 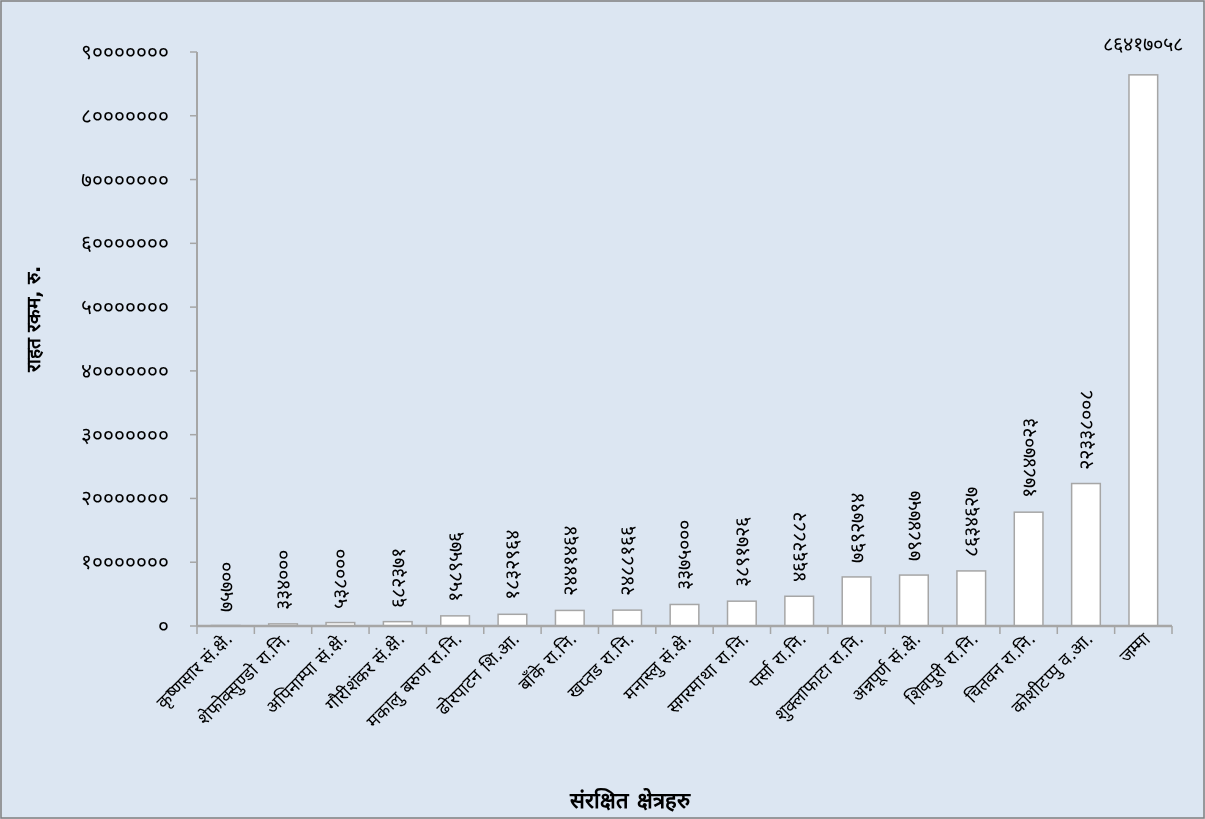 What do you see at coordinates (799, 547) in the screenshot?
I see `data-label: ४६६२८८२` at bounding box center [799, 547].